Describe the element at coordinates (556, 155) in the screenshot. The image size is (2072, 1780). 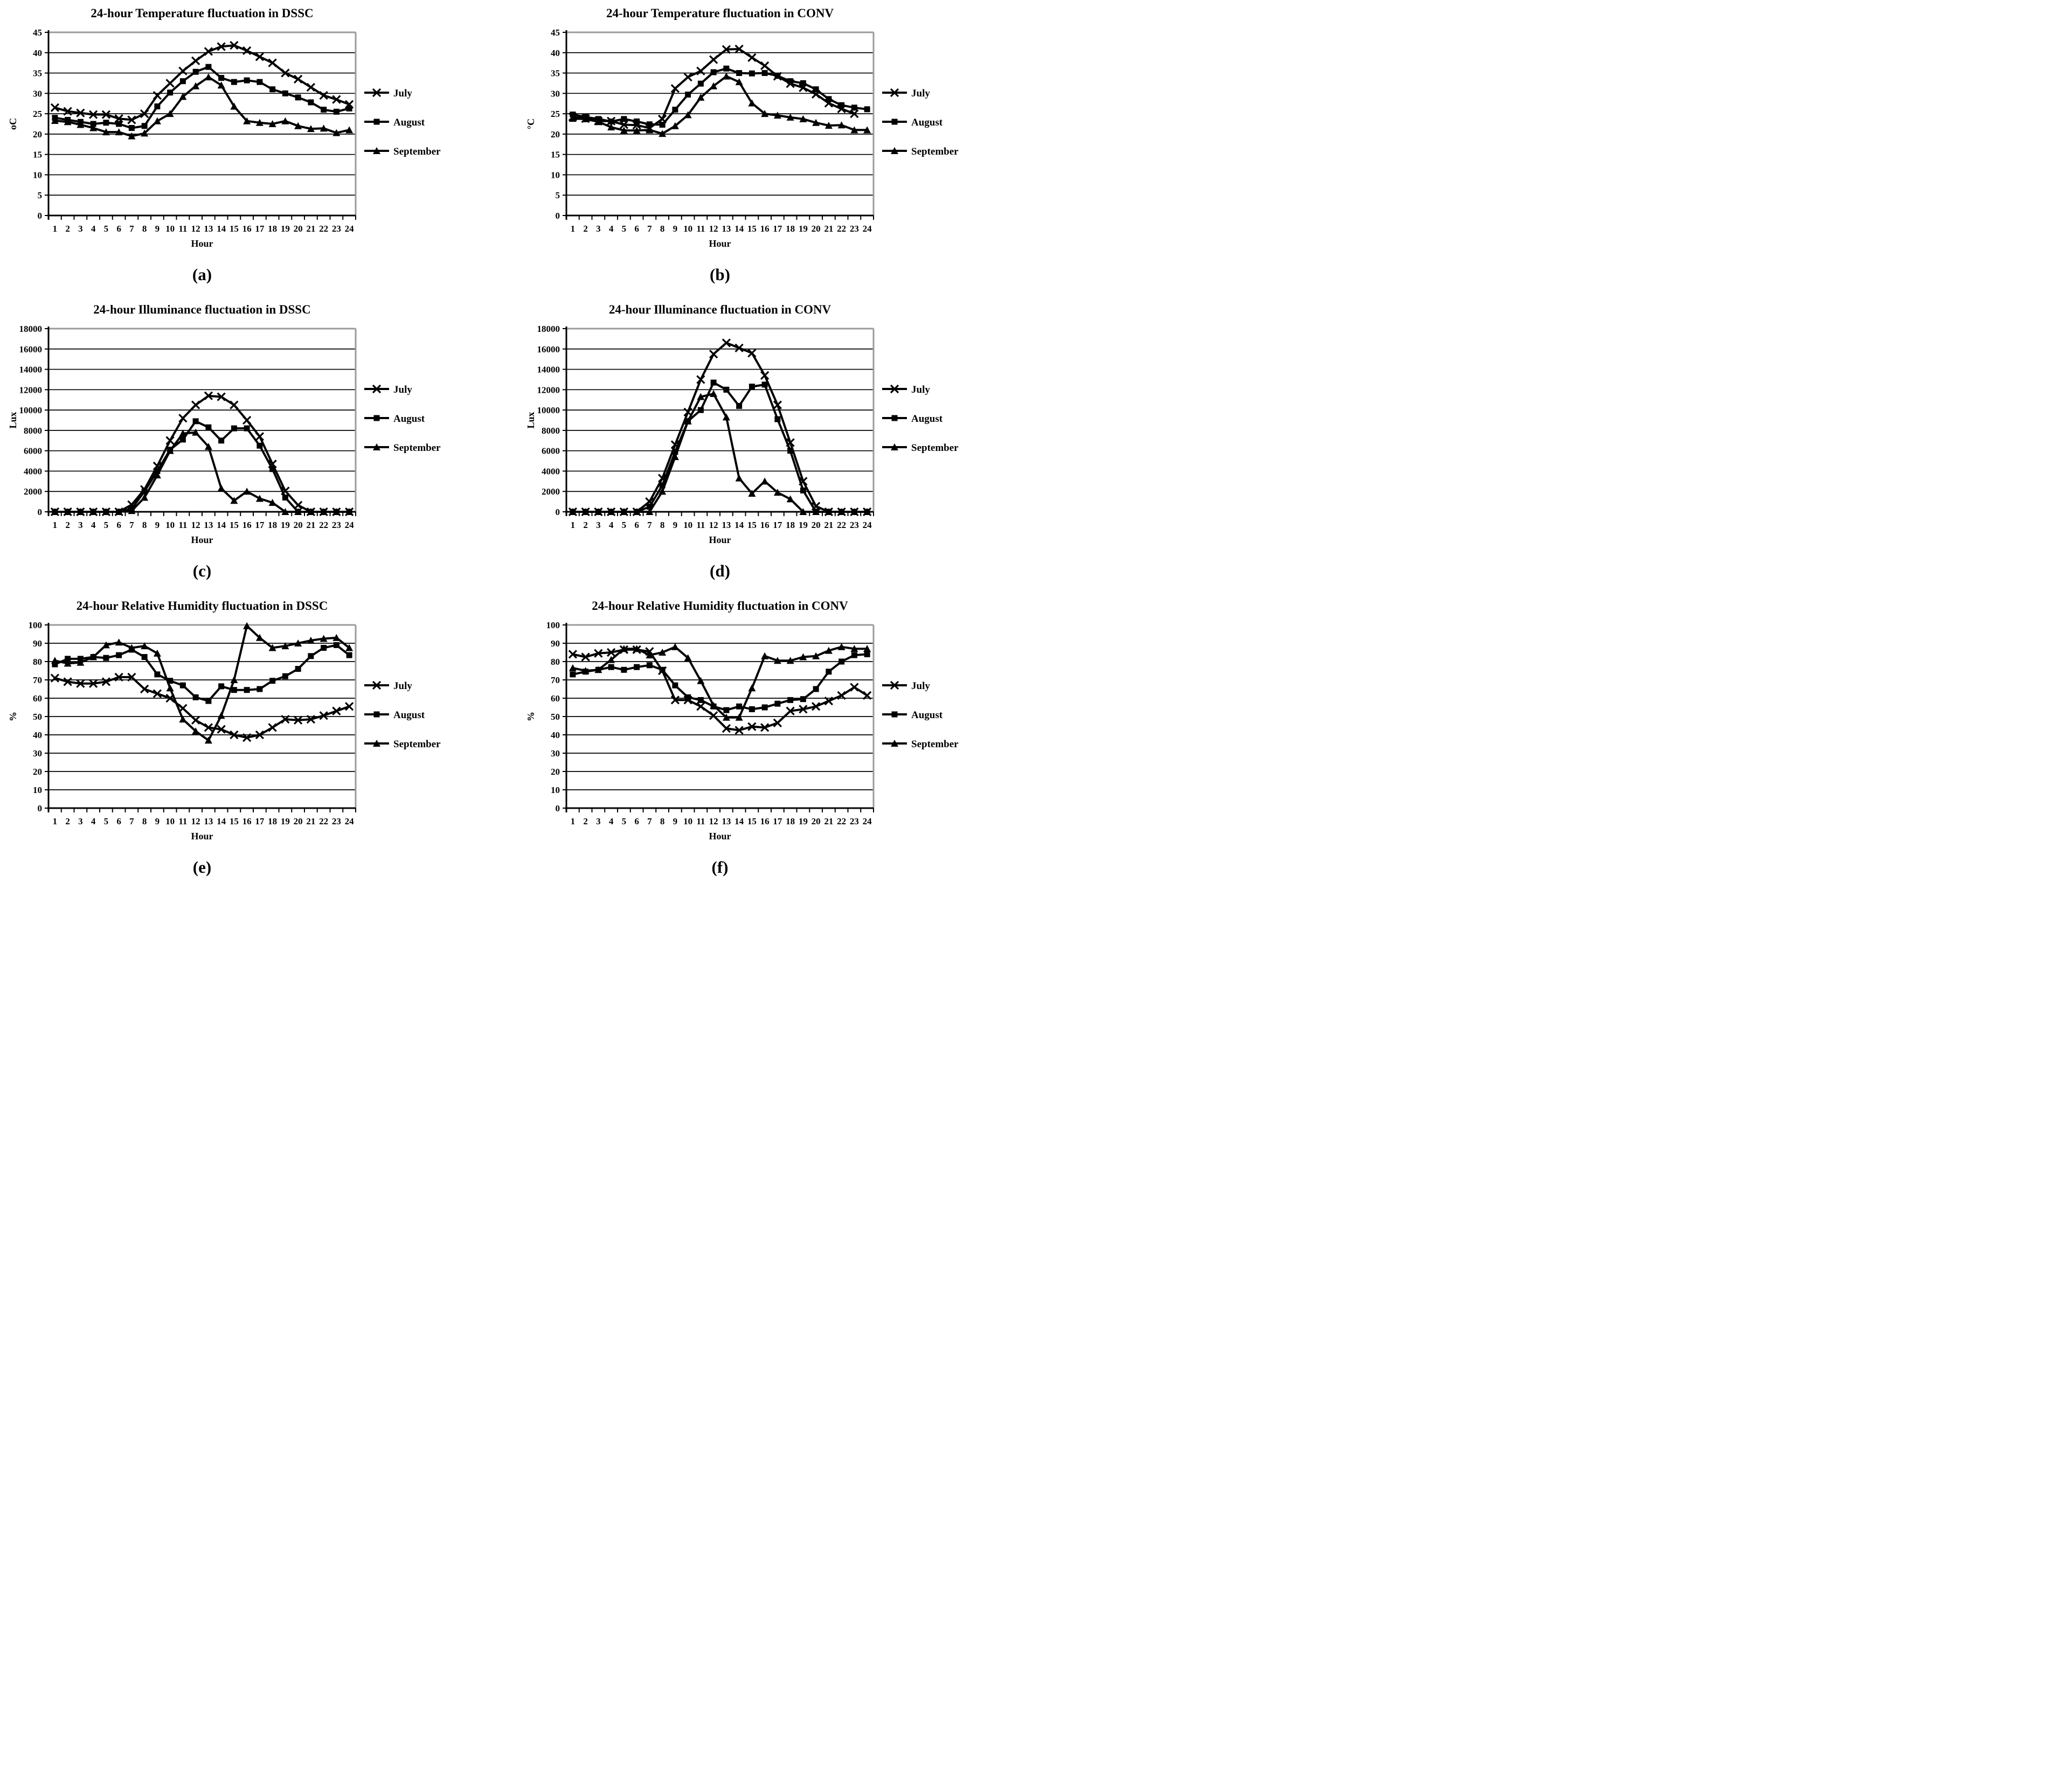
I see `y-tick-label: 15` at that location.